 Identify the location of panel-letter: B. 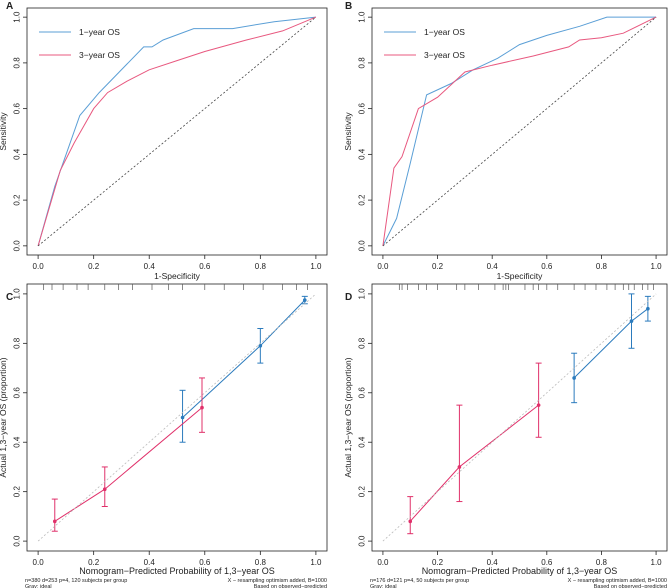
(348, 6).